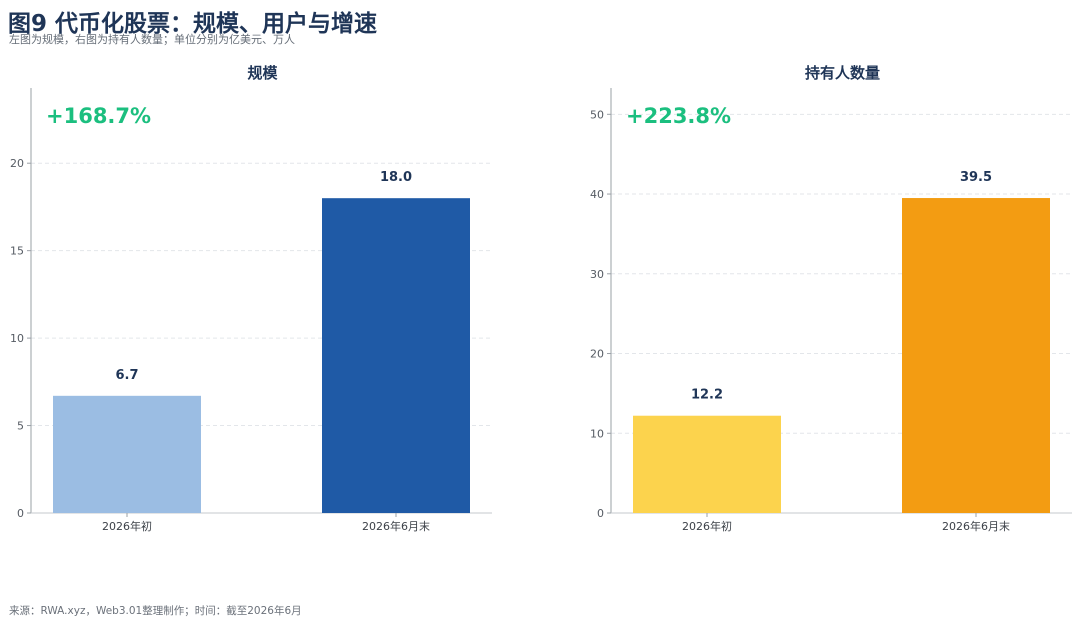 This screenshot has width=1080, height=625. I want to click on y-tick-label: 5, so click(20, 426).